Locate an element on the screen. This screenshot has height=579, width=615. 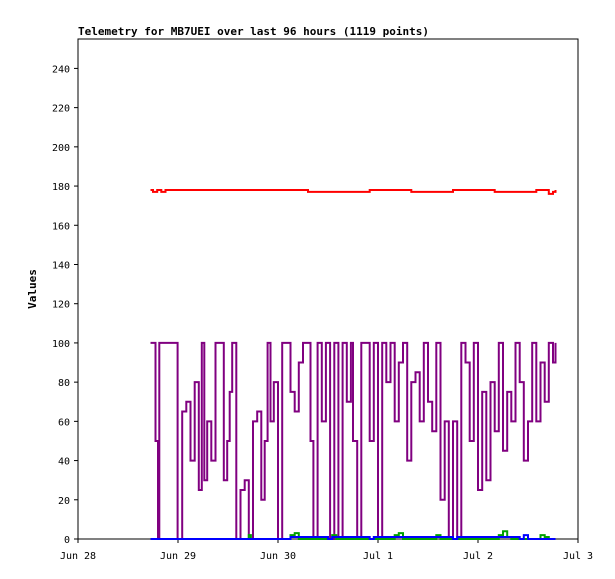
y-tick-label: 200 is located at coordinates (61, 148).